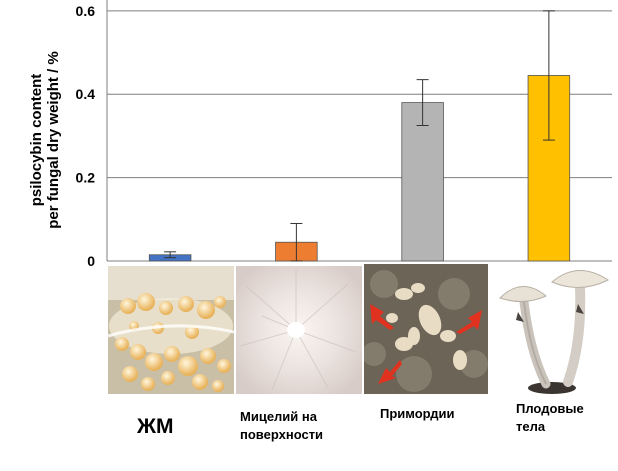  I want to click on y-tick-label: 0.6, so click(86, 11).